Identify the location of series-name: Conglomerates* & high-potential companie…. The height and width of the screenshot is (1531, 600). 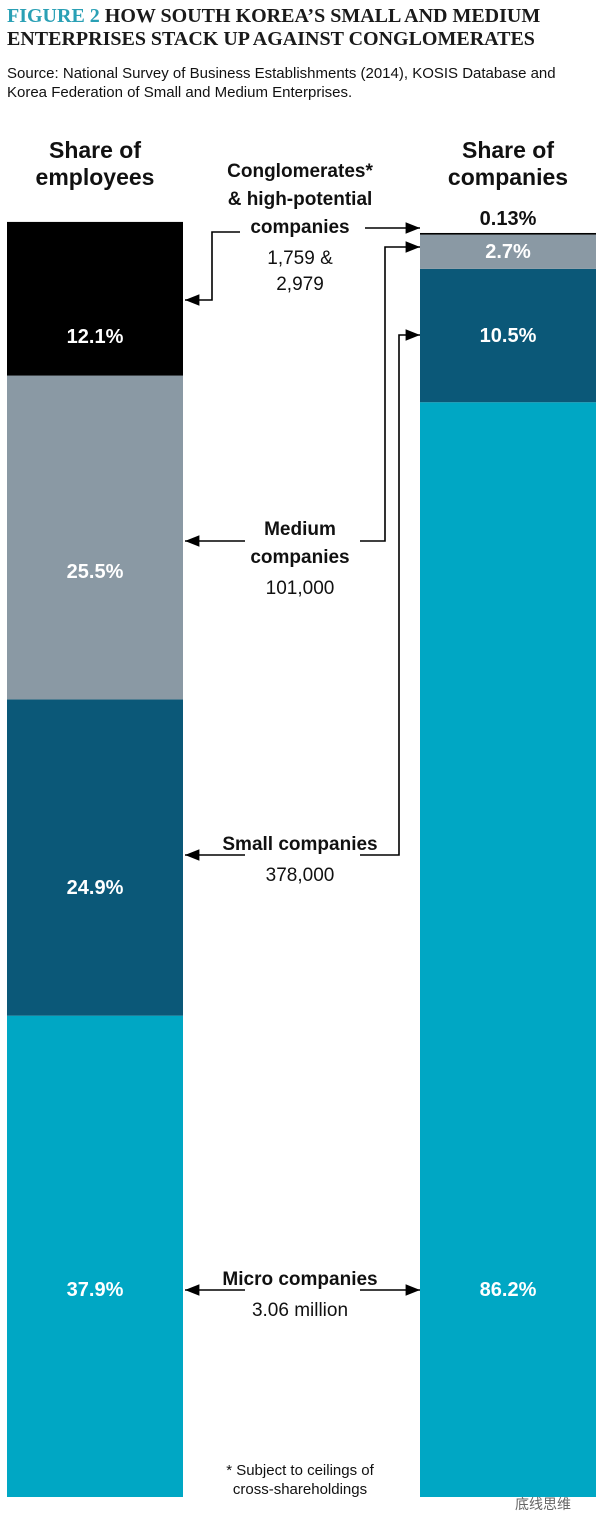
(300, 199).